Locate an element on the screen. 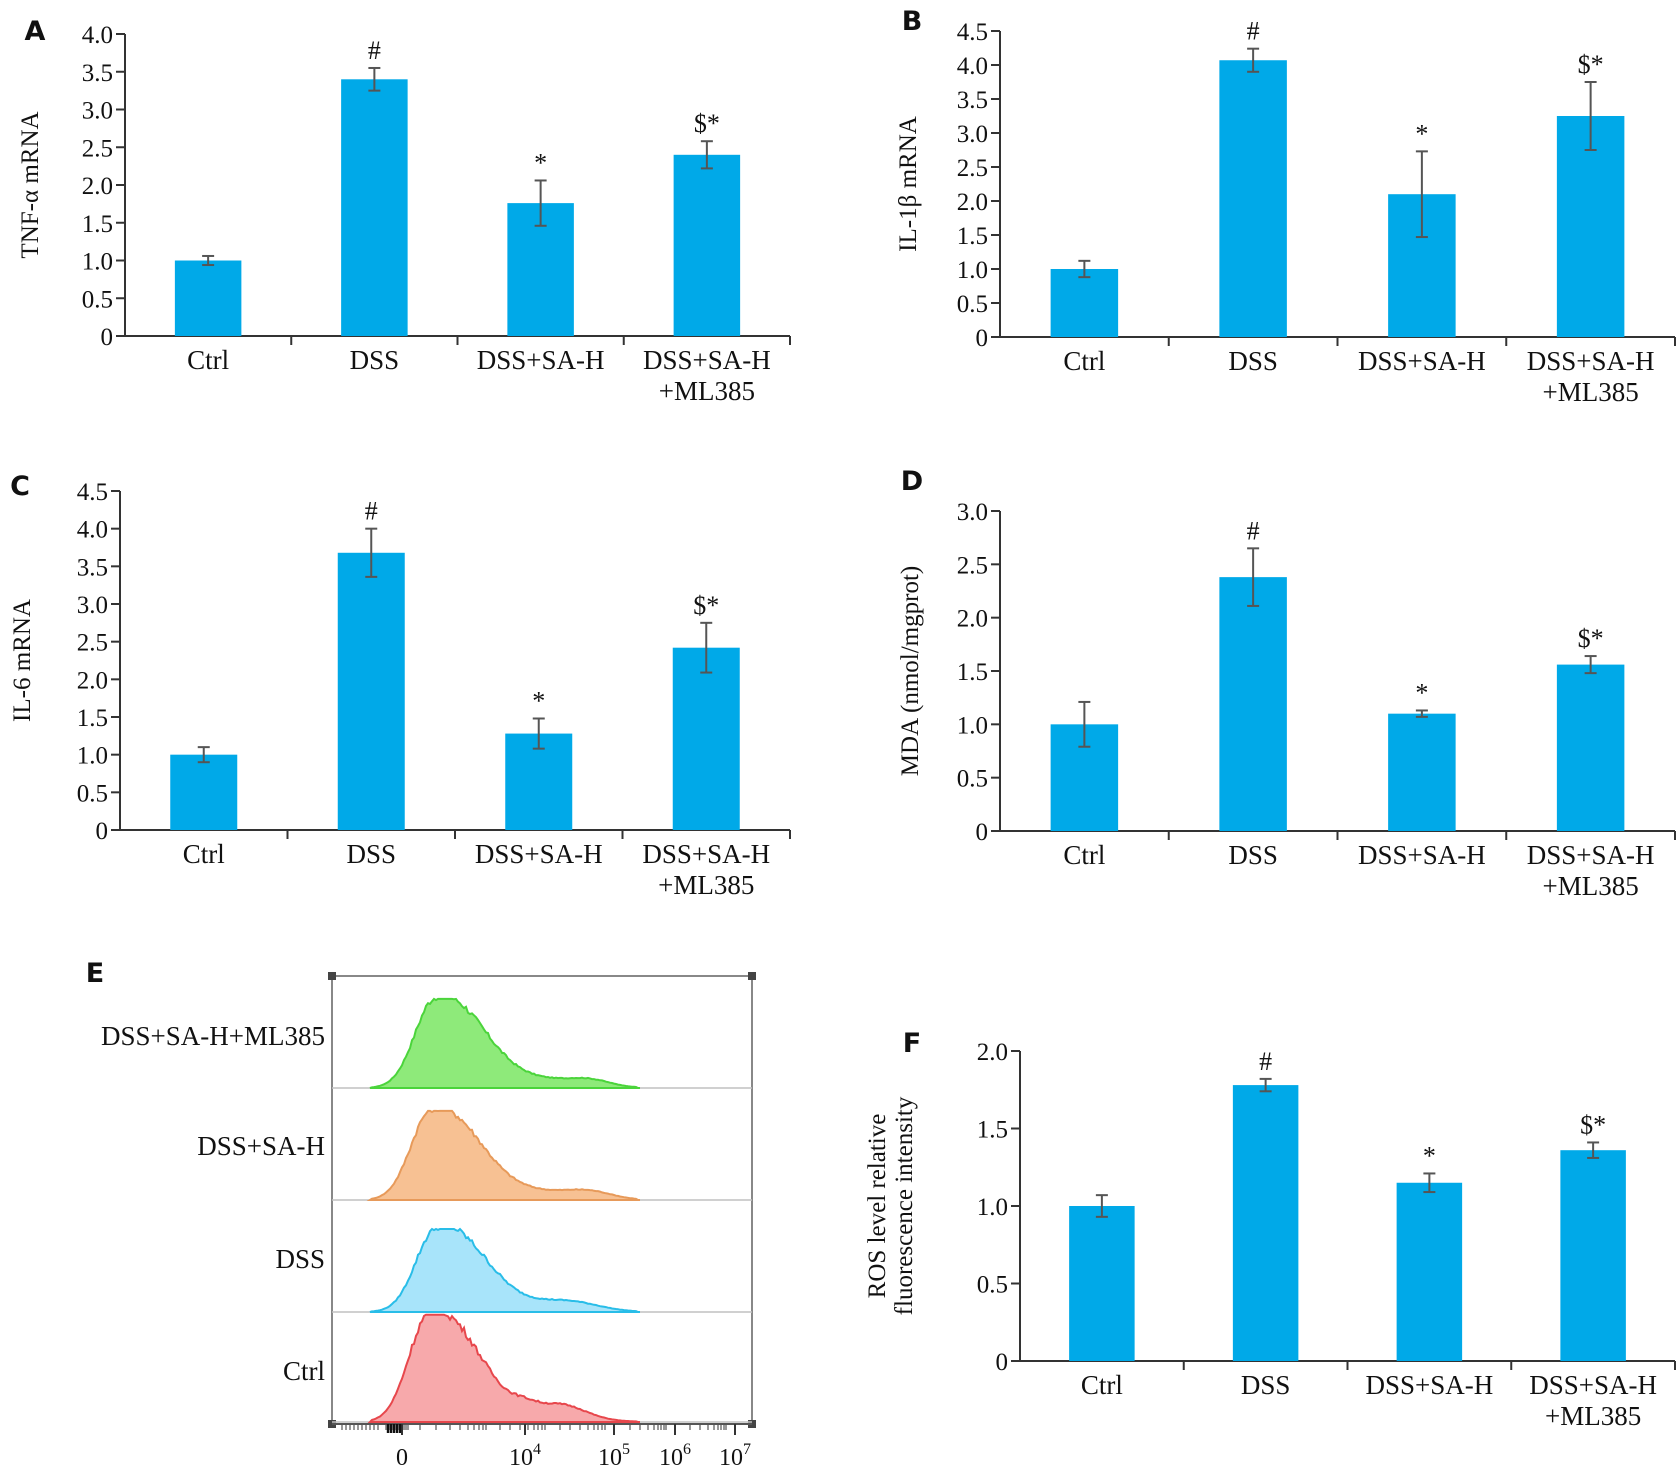 This screenshot has height=1471, width=1676. y-tick-label: 2.0 is located at coordinates (92, 680).